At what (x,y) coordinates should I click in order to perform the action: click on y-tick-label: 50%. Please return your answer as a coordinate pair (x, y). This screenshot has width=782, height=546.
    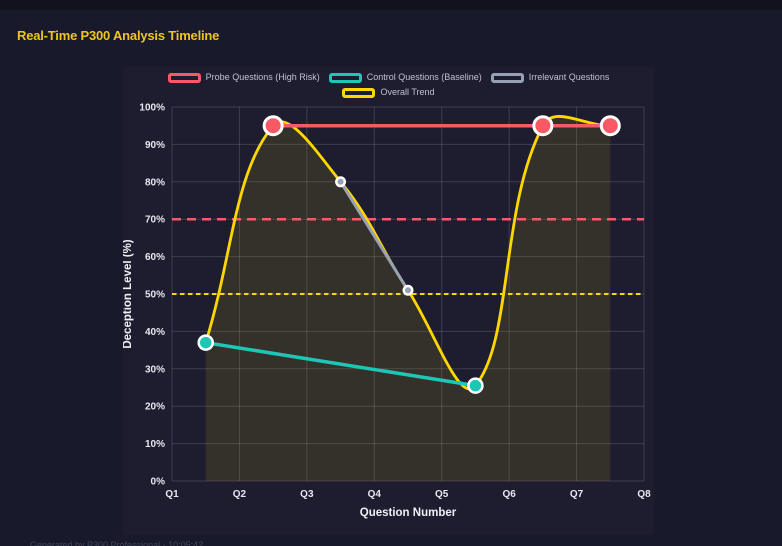
    Looking at the image, I should click on (155, 295).